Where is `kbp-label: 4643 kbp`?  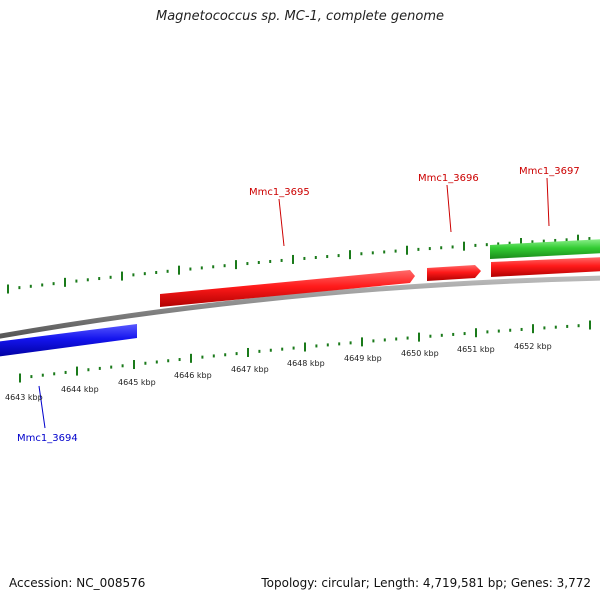 kbp-label: 4643 kbp is located at coordinates (24, 397).